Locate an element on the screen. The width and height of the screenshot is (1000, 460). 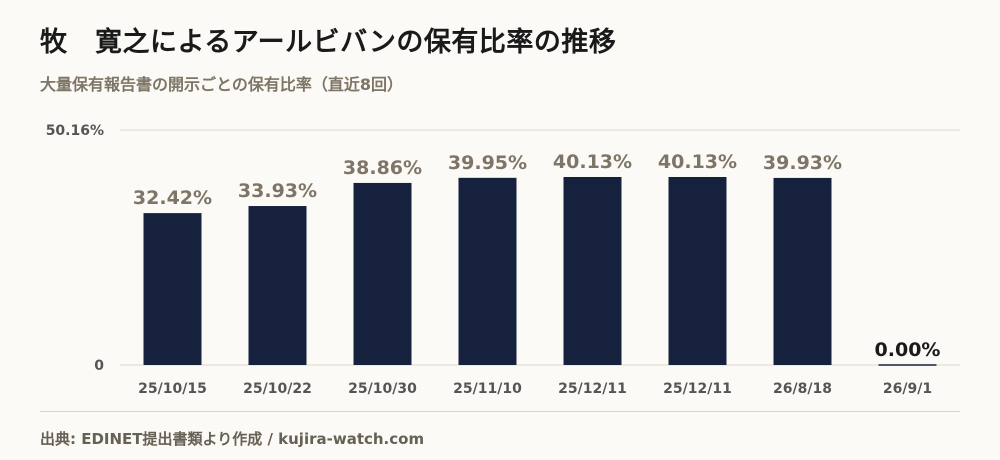
footer-divider is located at coordinates (500, 411).